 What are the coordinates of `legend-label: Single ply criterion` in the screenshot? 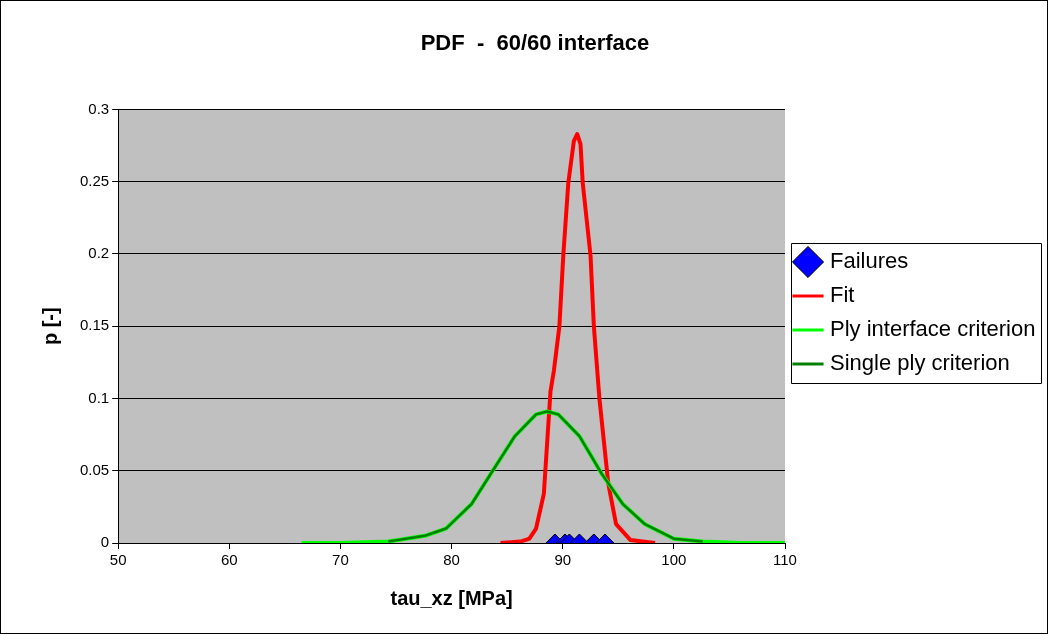 It's located at (920, 363).